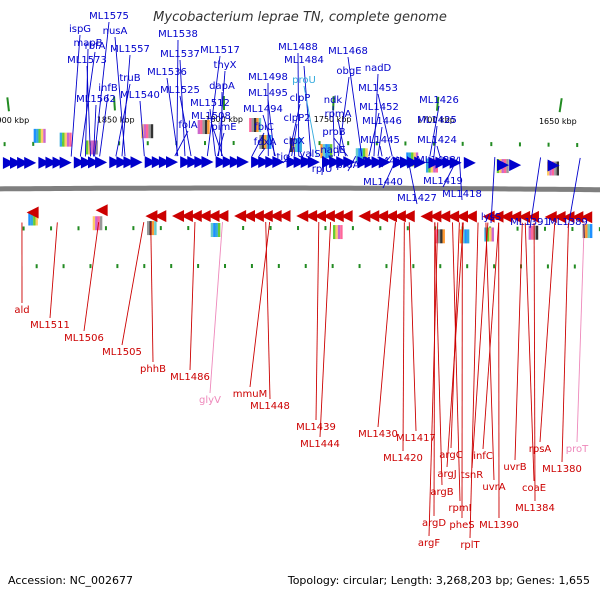 The image size is (600, 600). What do you see at coordinates (535, 508) in the screenshot?
I see `reverse-gene-label: ML1384` at bounding box center [535, 508].